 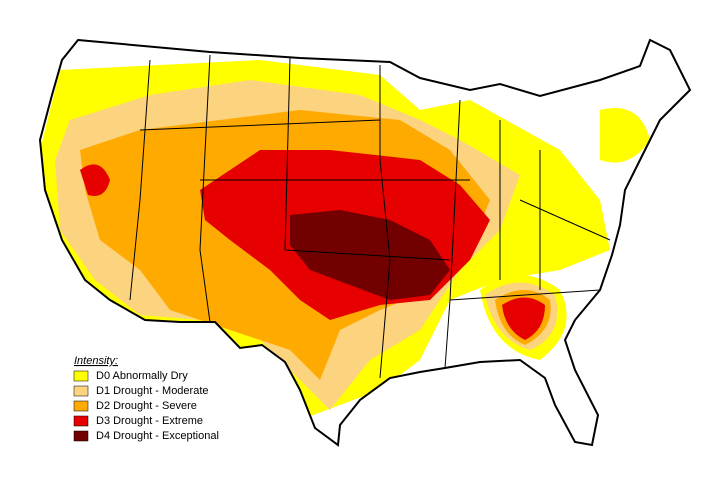 I want to click on legend-label: D3 Drought - Extreme, so click(x=149, y=421).